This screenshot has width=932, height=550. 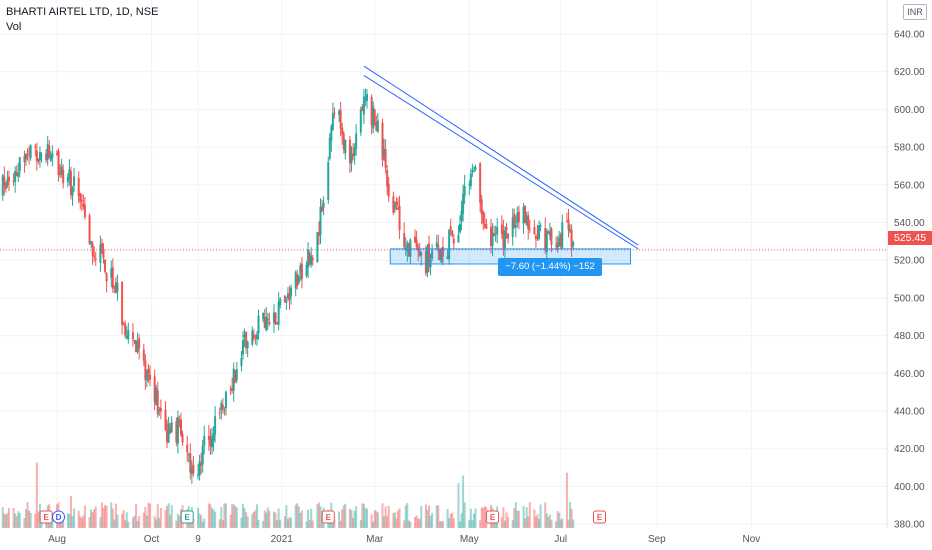 What do you see at coordinates (915, 12) in the screenshot?
I see `currency-badge: INR` at bounding box center [915, 12].